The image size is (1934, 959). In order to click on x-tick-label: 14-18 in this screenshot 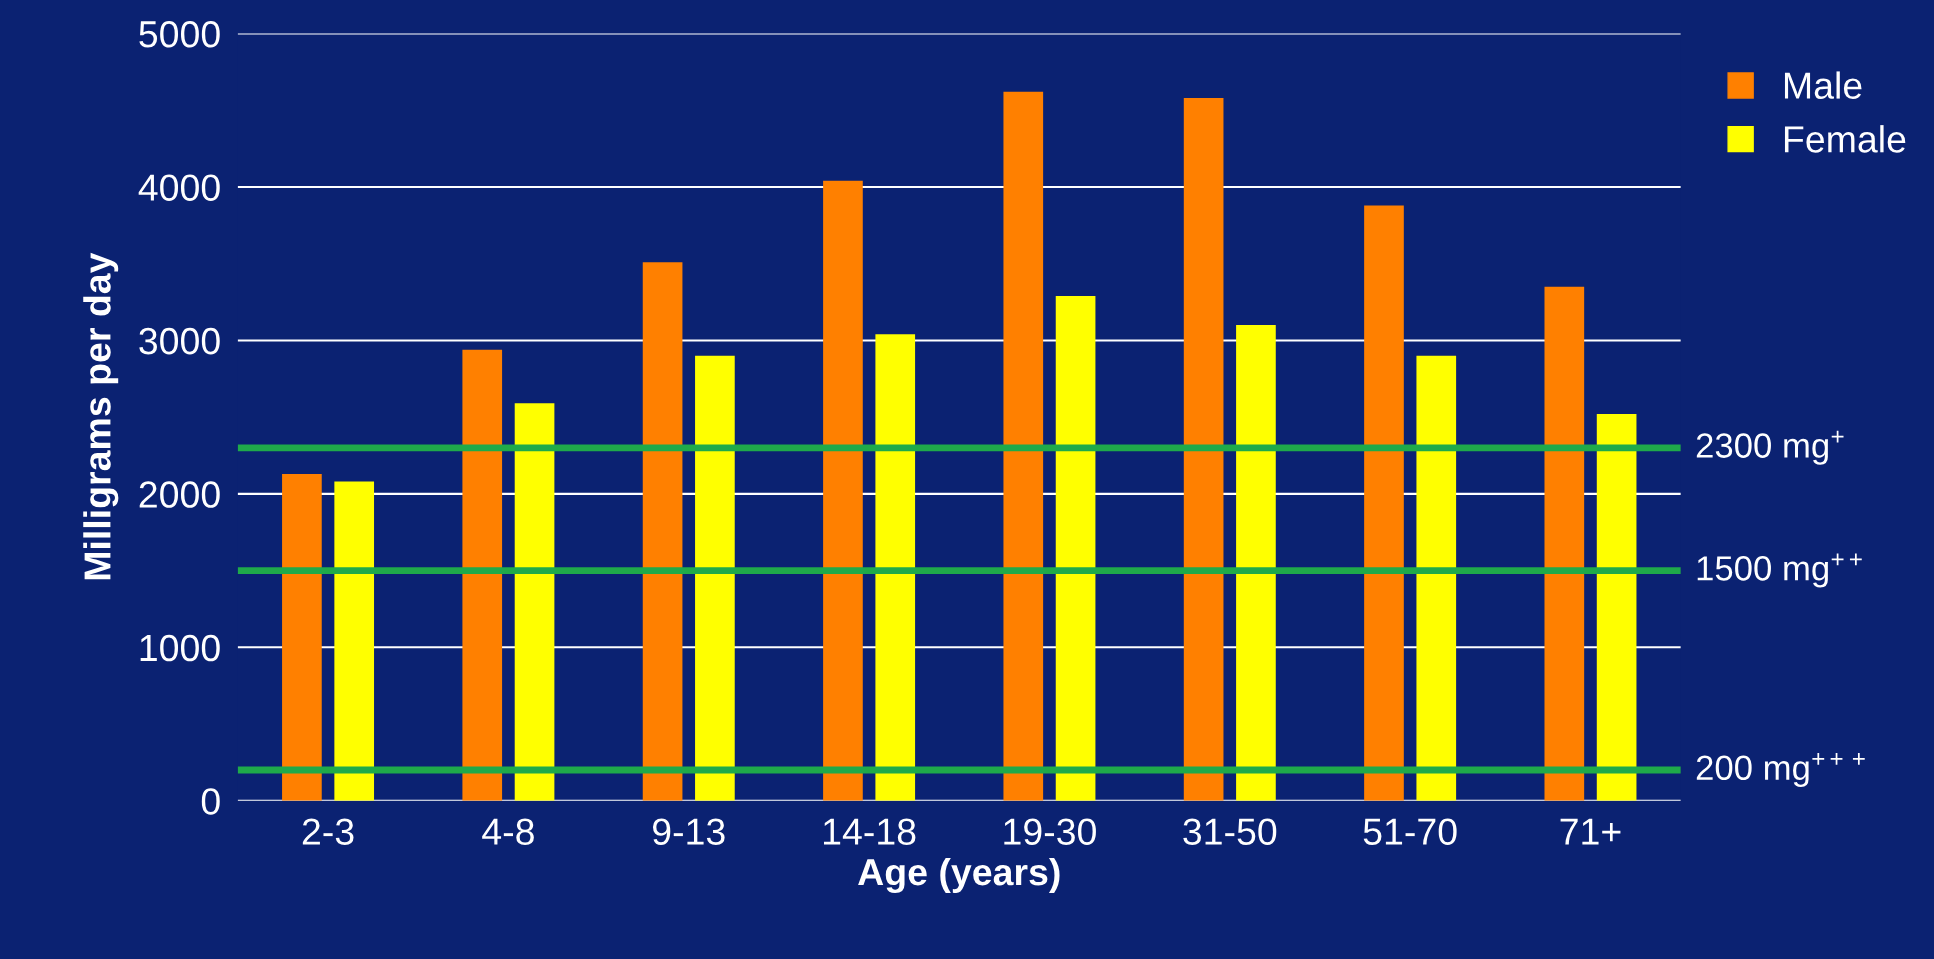, I will do `click(870, 831)`.